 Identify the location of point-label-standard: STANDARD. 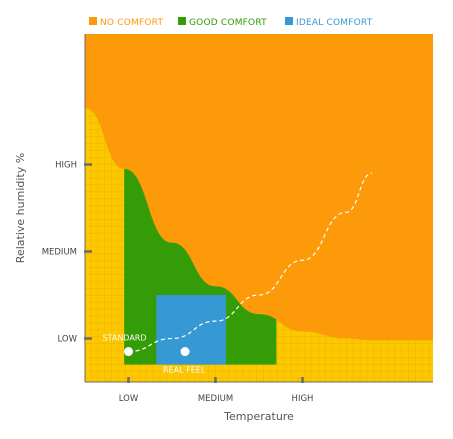
(125, 338).